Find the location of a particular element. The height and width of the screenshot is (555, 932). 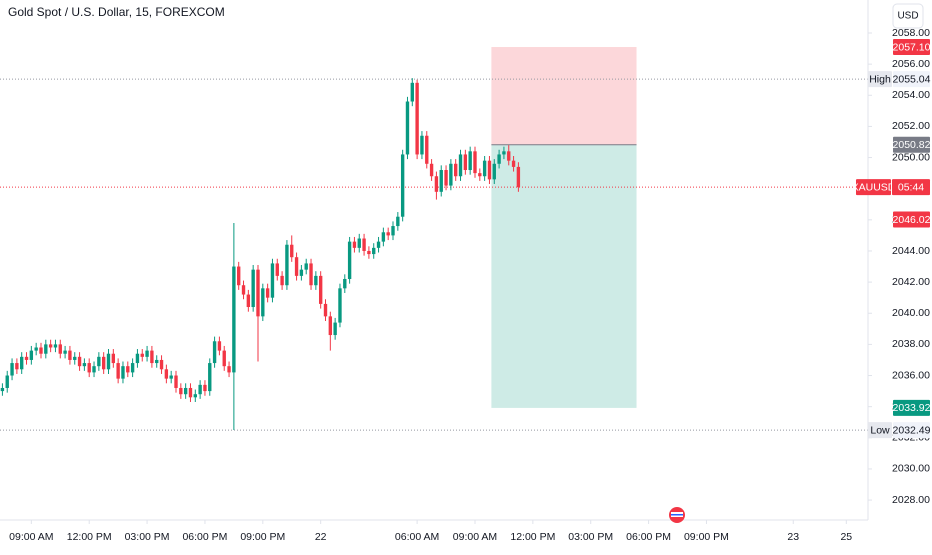

y-tick-label: 2036.00 is located at coordinates (911, 375).